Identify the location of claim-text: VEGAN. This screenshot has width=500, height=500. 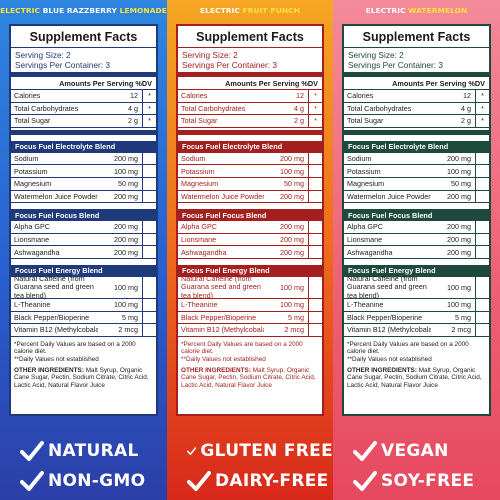
(415, 451).